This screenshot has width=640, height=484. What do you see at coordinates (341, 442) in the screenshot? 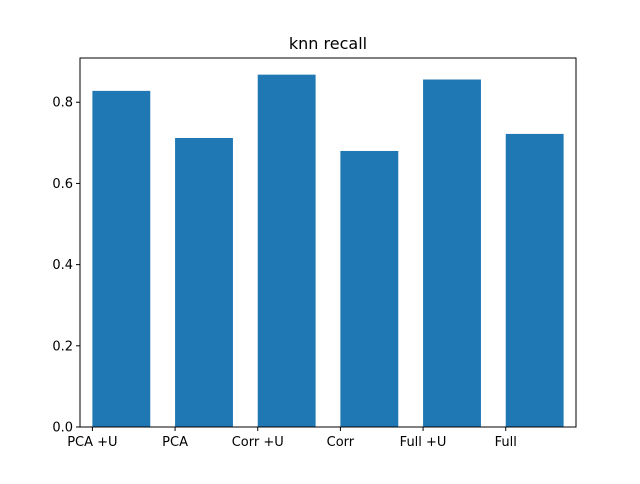
I see `x-tick-label-3: Corr` at bounding box center [341, 442].